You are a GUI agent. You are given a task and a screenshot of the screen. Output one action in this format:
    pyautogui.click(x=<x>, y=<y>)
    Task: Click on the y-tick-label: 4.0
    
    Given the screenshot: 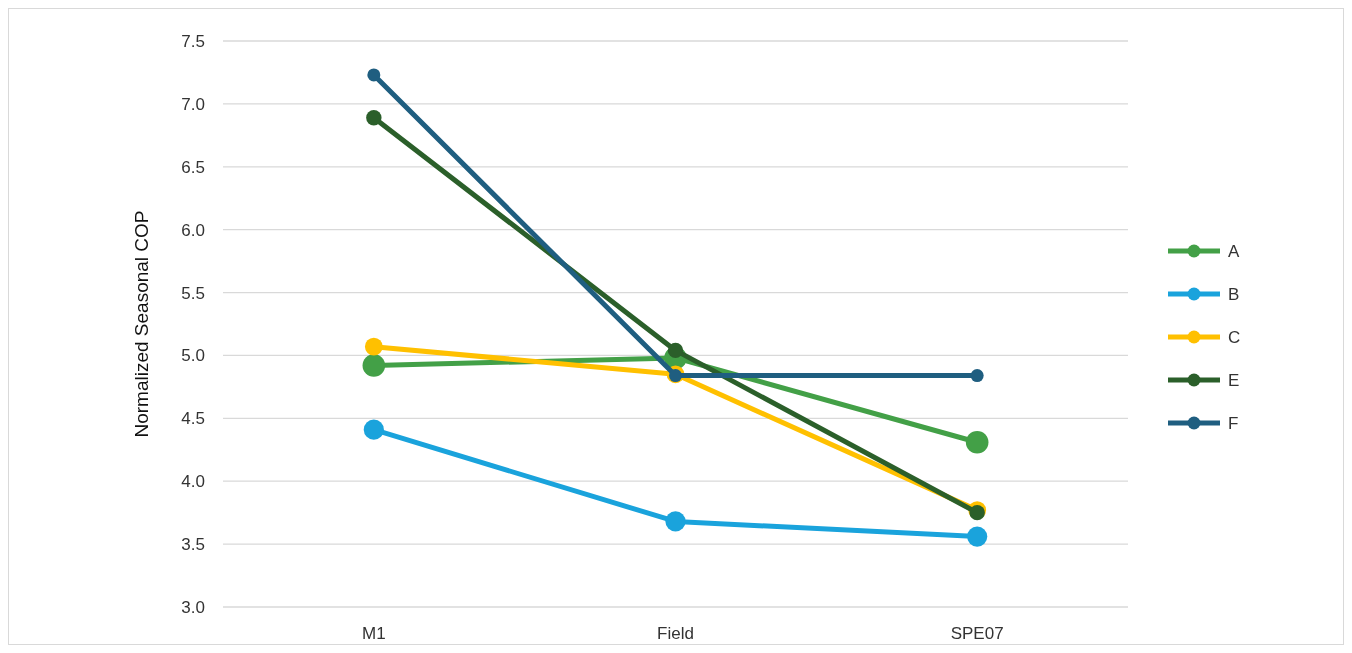 What is the action you would take?
    pyautogui.click(x=193, y=482)
    